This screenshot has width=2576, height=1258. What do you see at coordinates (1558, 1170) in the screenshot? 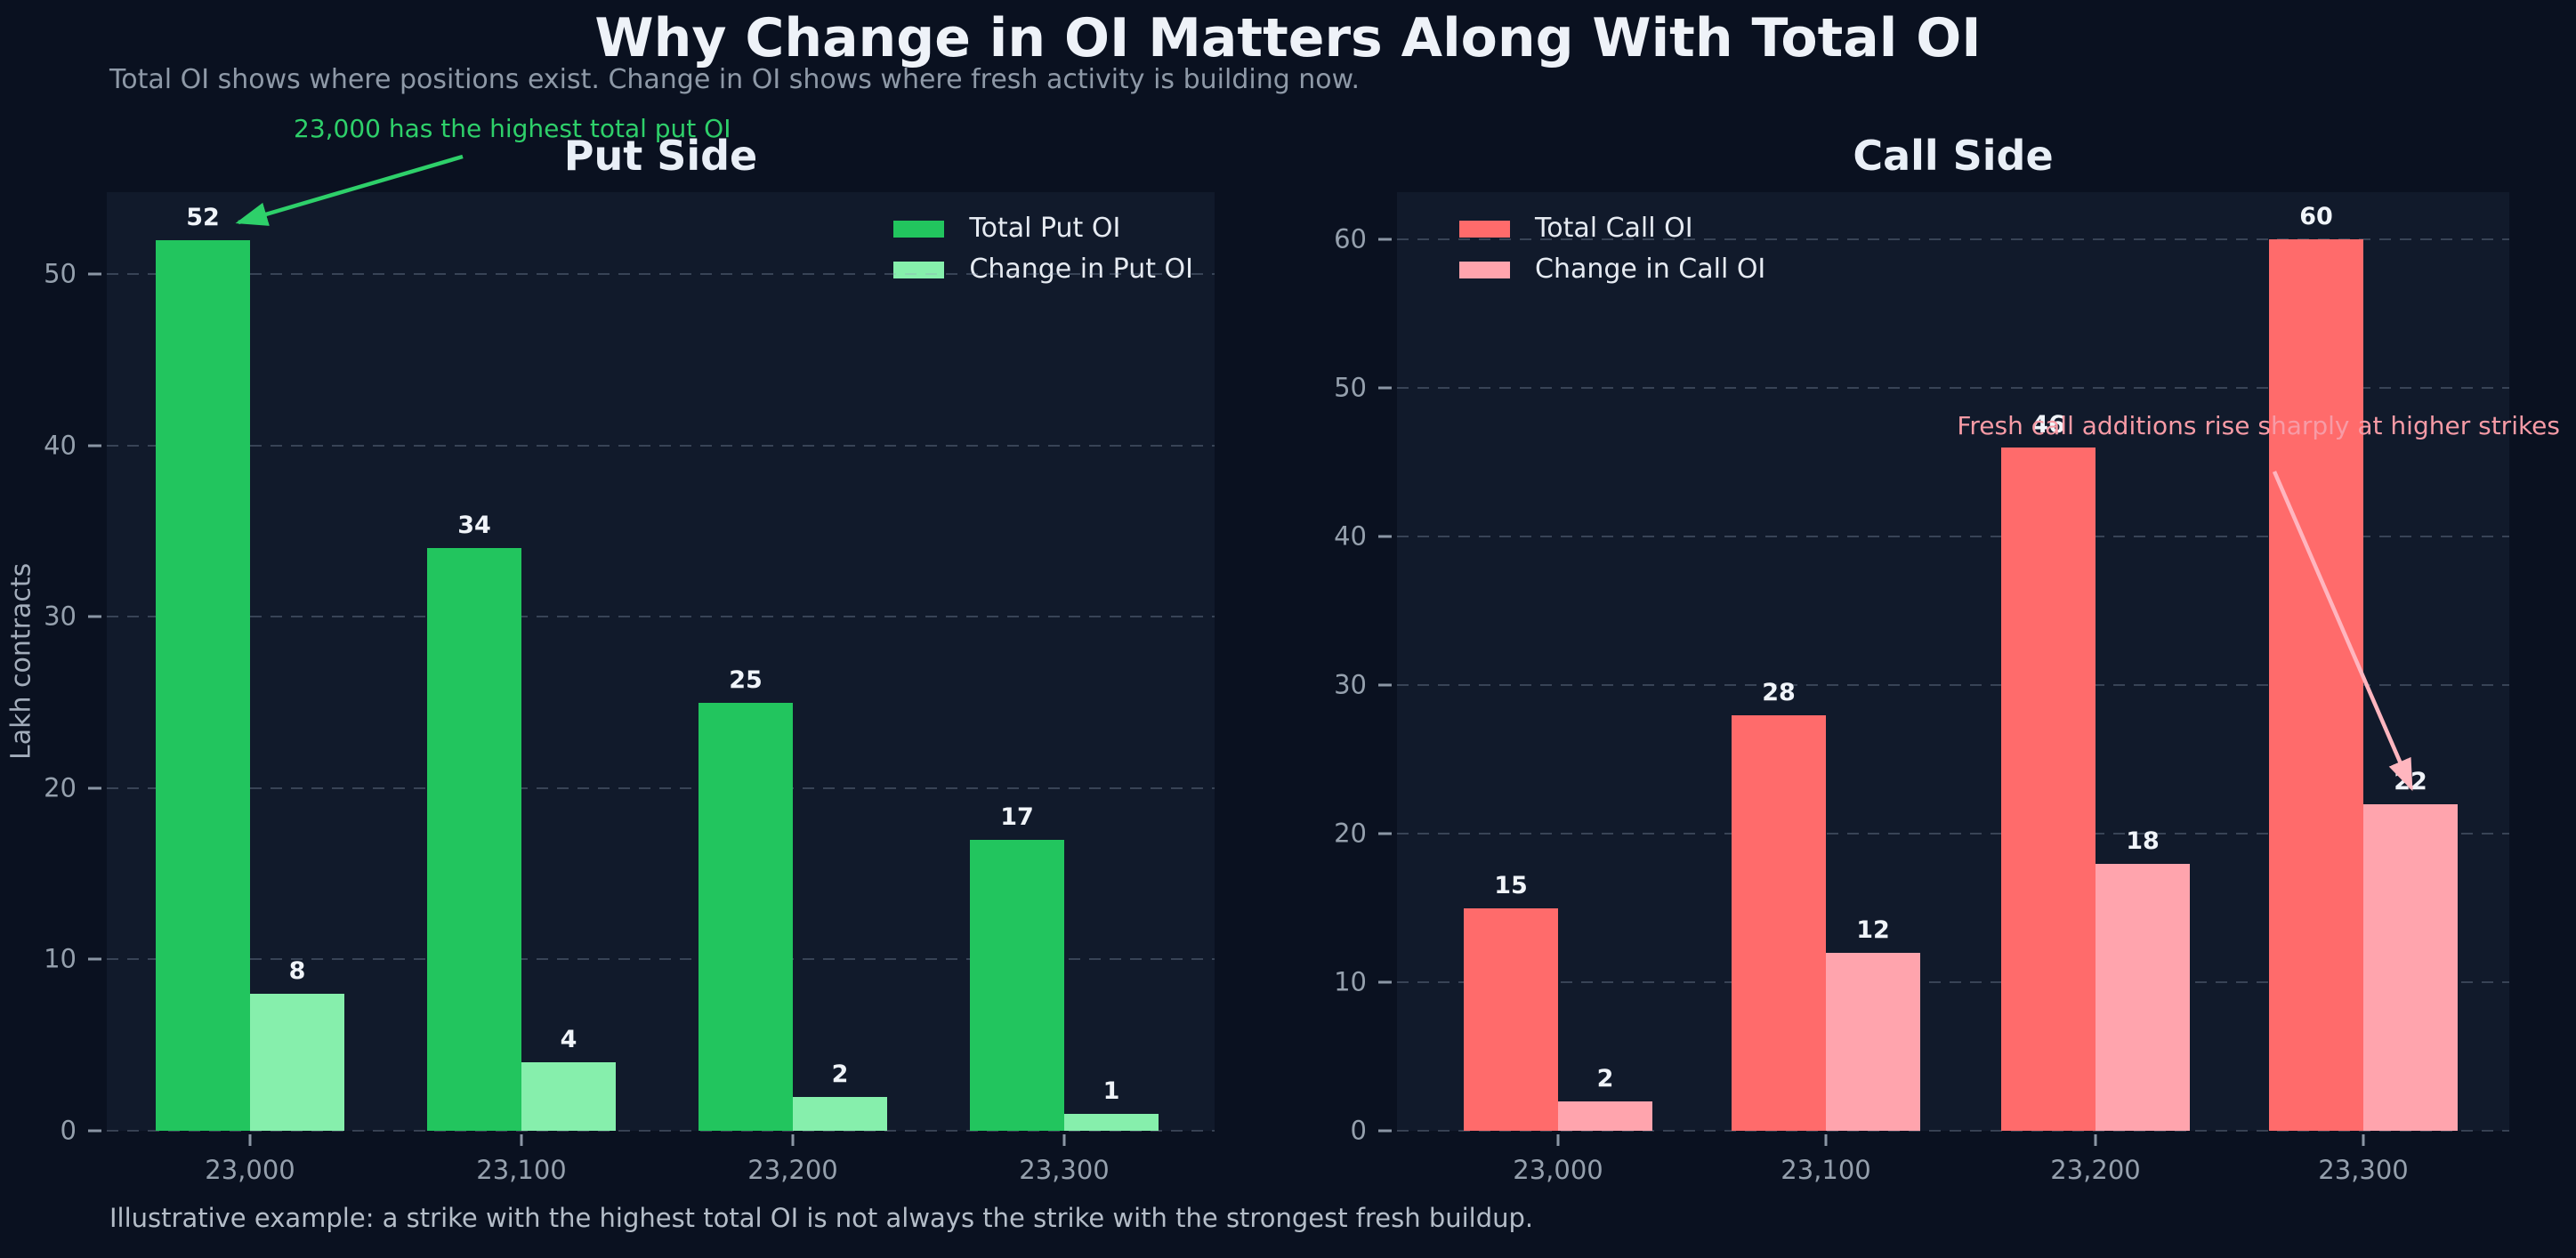
I see `x-tick-label: 23,000` at bounding box center [1558, 1170].